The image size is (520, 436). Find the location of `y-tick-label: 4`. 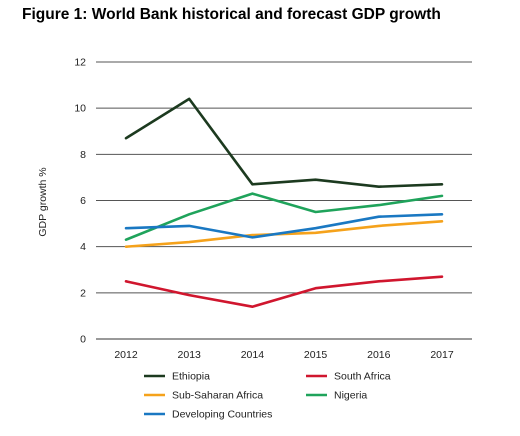

y-tick-label: 4 is located at coordinates (83, 247).